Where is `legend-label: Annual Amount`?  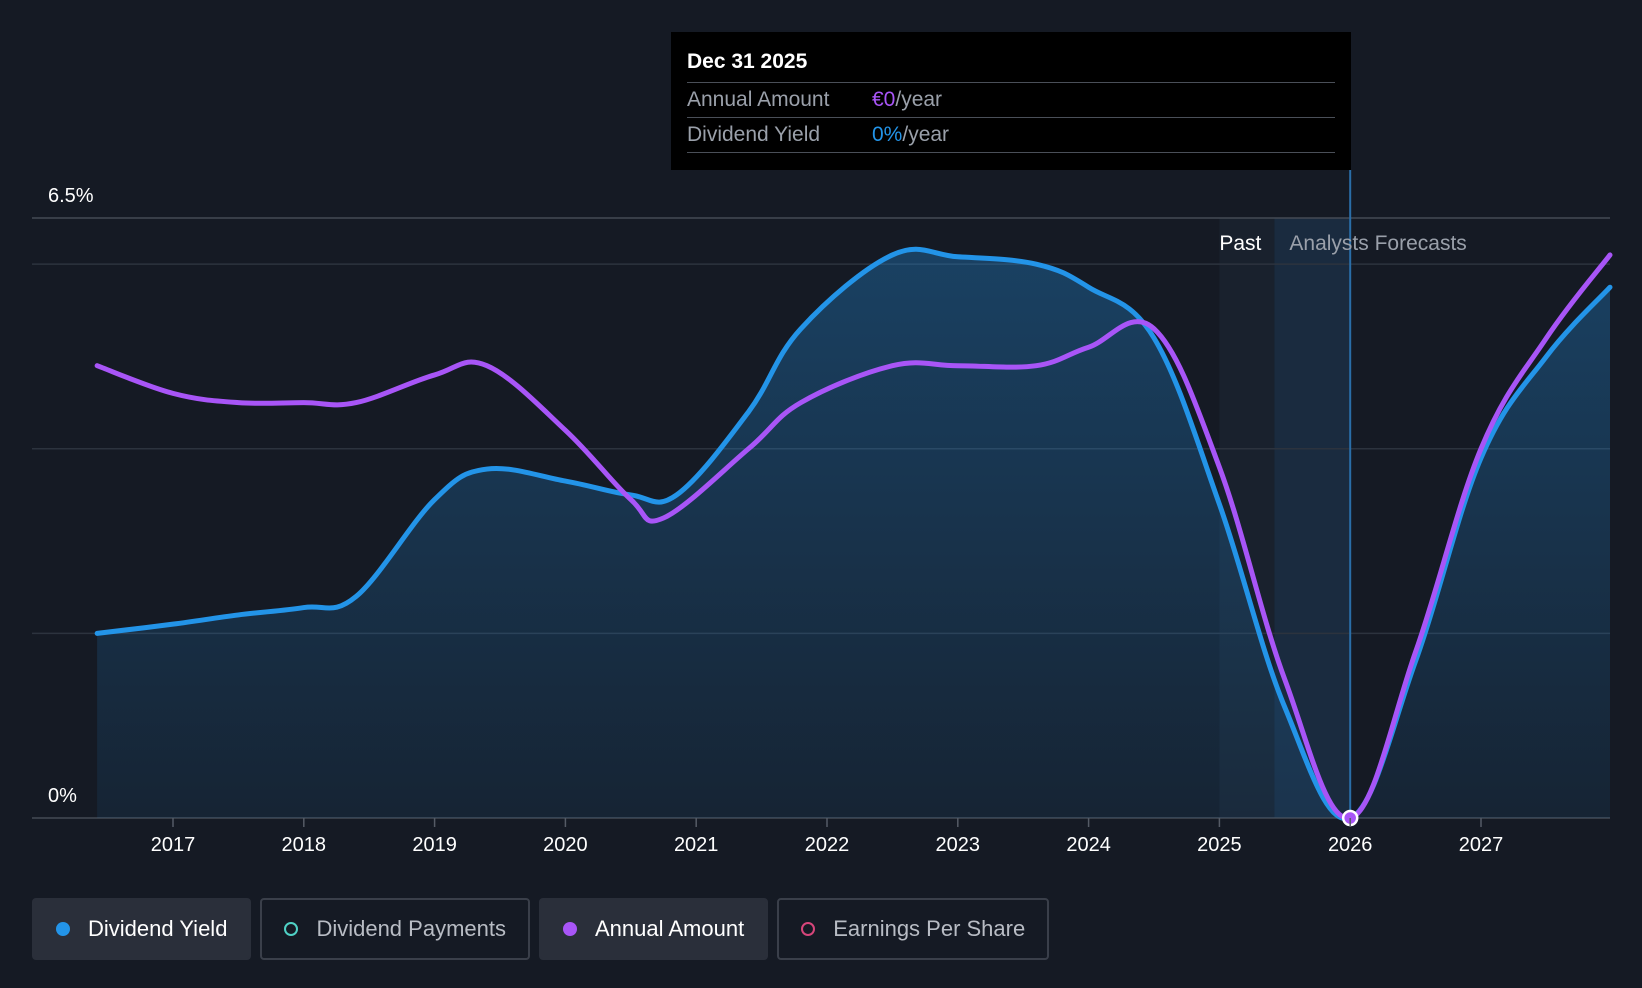
legend-label: Annual Amount is located at coordinates (669, 928).